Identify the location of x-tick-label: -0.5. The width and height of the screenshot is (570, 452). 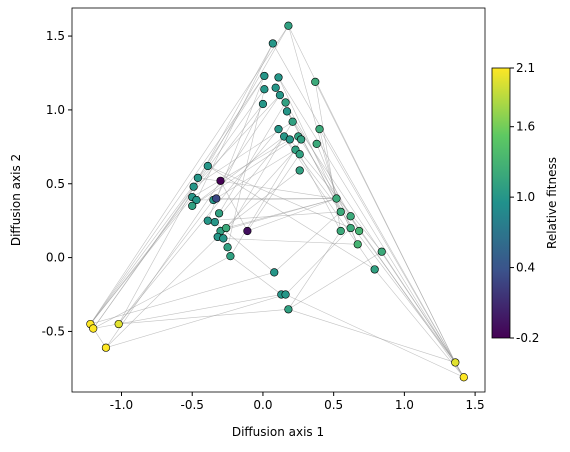
(192, 405).